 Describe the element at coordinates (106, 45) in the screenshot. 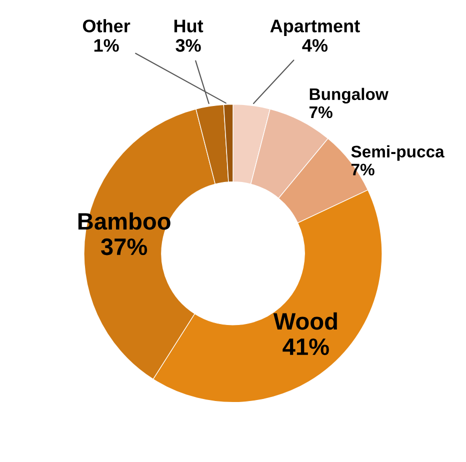

I see `data-label: 1%` at that location.